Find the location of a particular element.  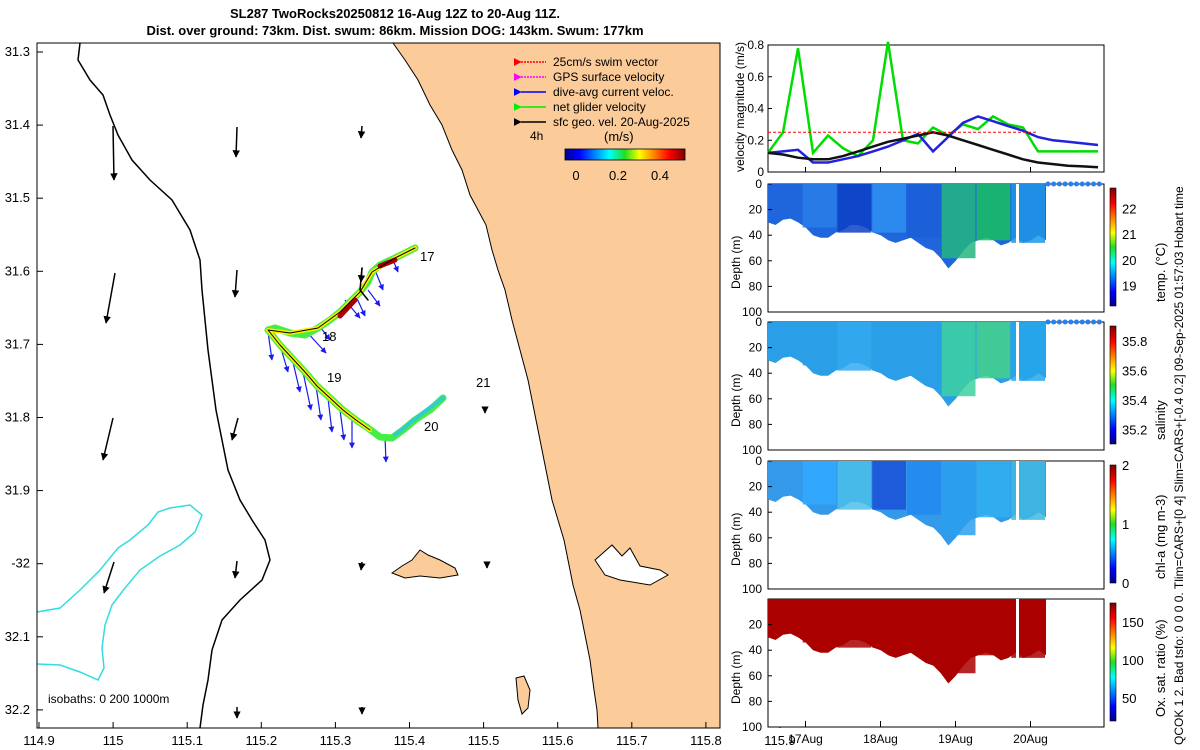

velocity-ylabel: velocity magnitude (m/s) is located at coordinates (740, 107).